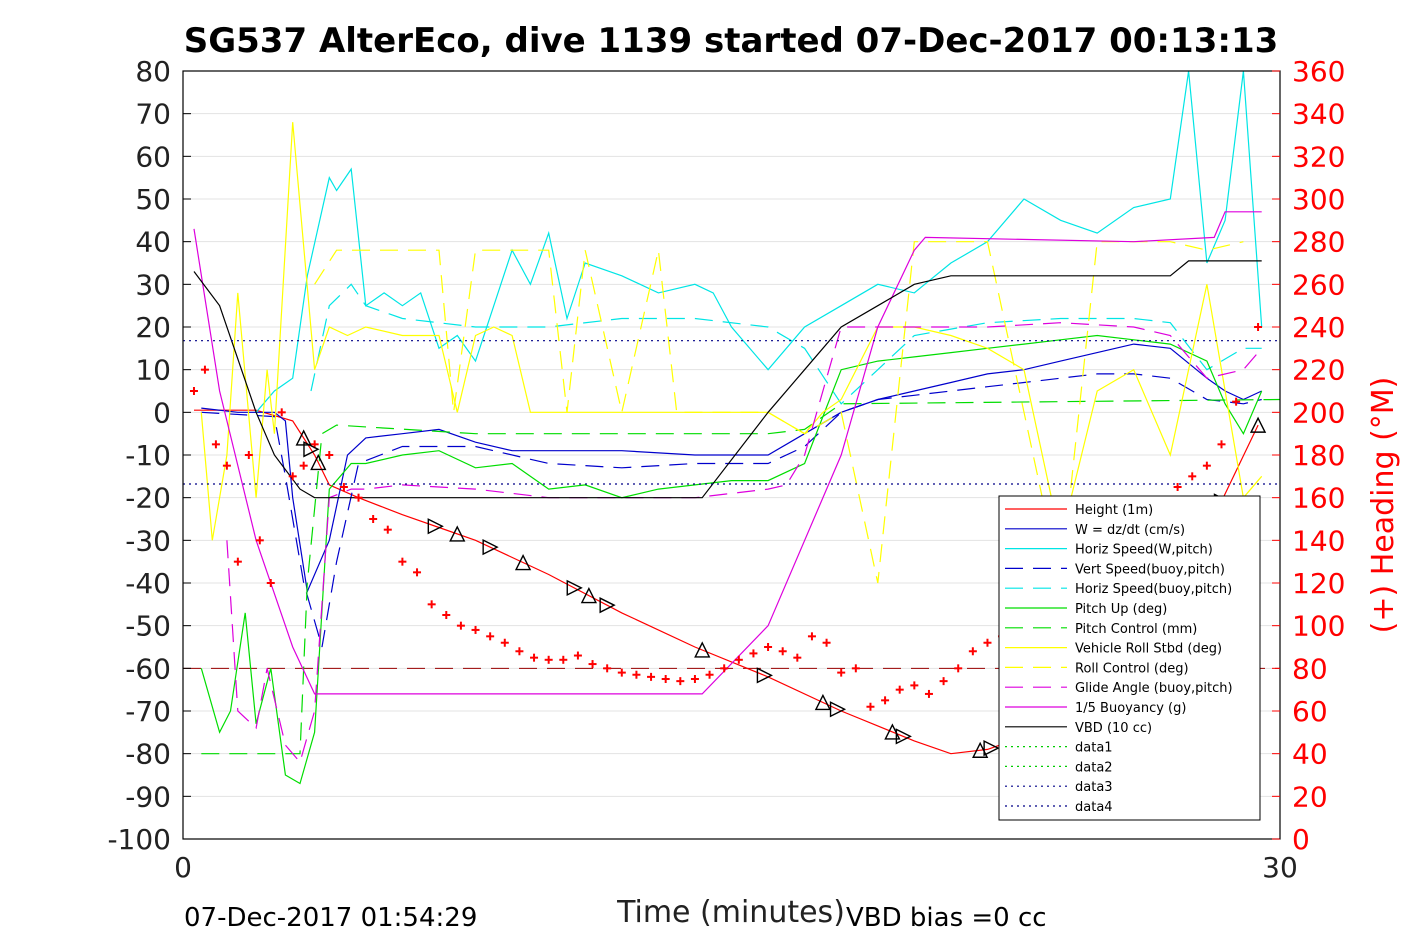 The image size is (1417, 945). I want to click on y-tick-label: 10, so click(153, 370).